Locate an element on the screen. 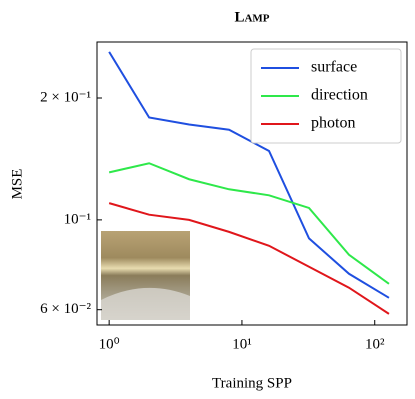  chart-title: Lamp is located at coordinates (251, 17).